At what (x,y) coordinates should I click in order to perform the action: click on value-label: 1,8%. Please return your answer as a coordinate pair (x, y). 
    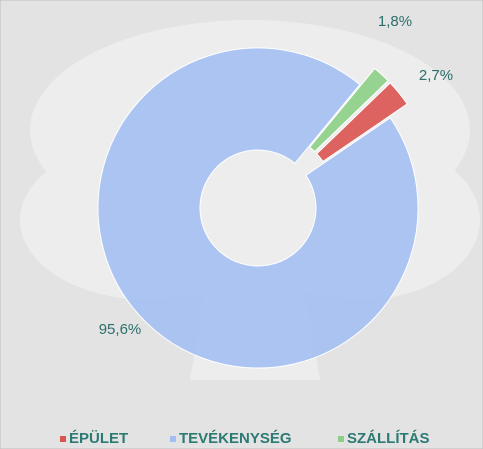
    Looking at the image, I should click on (395, 21).